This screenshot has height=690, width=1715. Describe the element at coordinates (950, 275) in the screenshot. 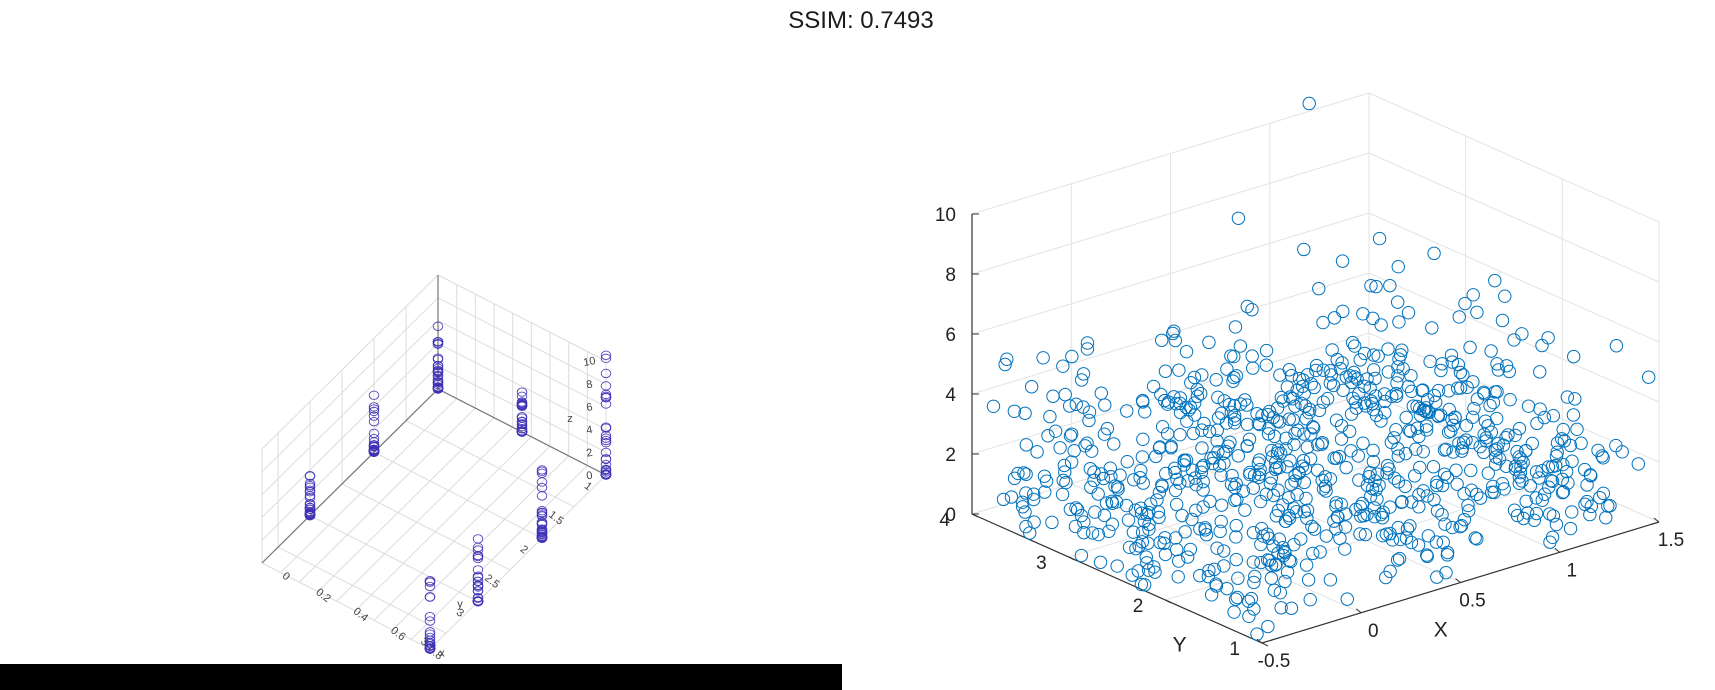

I see `right-z-tick-label: 8` at that location.